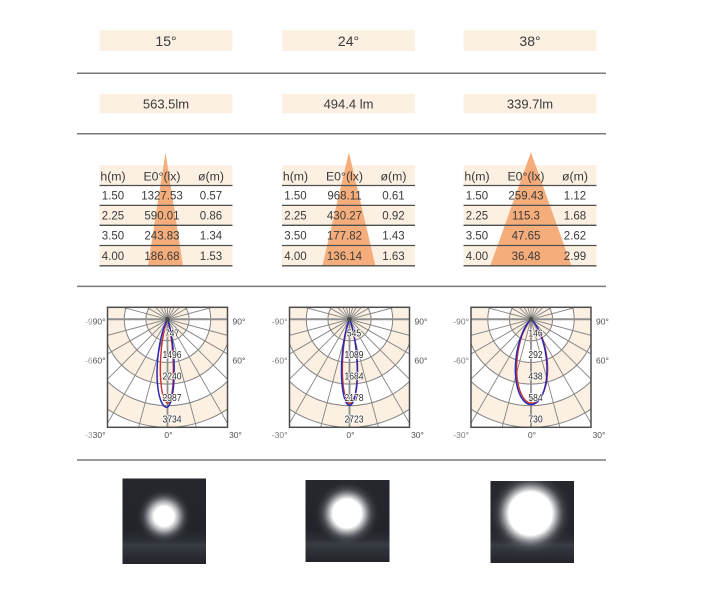  What do you see at coordinates (344, 237) in the screenshot?
I see `svg-text: 177.82` at bounding box center [344, 237].